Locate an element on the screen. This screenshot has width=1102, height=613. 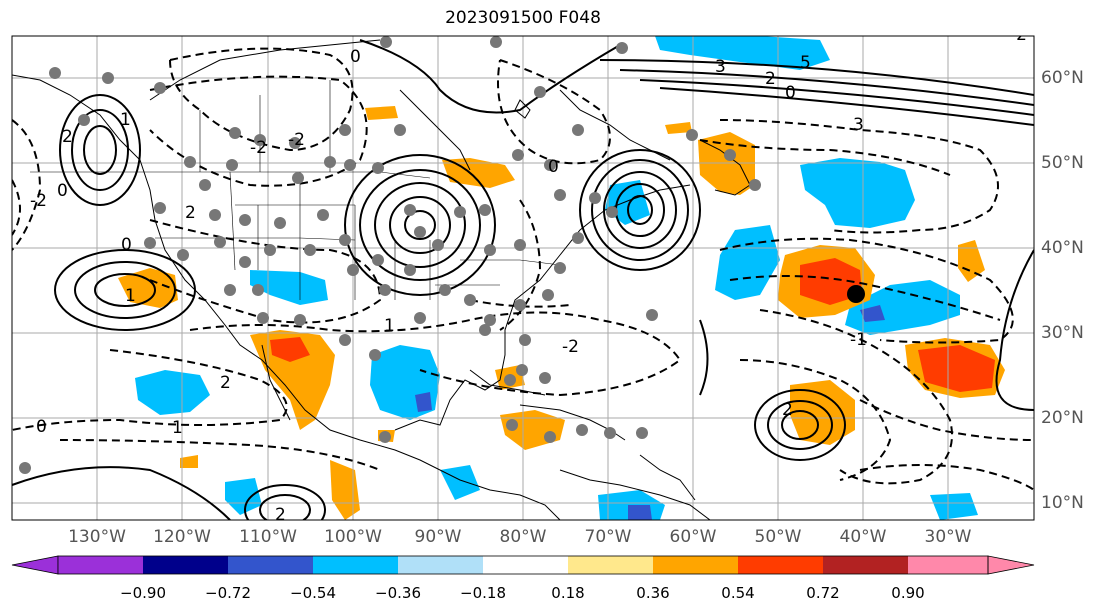
contour-label: 5 is located at coordinates (805, 63).